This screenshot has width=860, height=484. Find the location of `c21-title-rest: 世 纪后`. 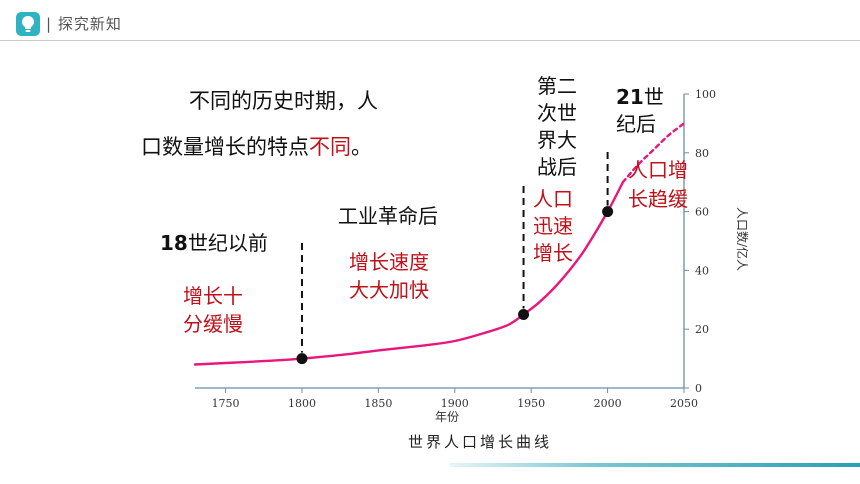

c21-title-rest: 世 纪后 is located at coordinates (640, 110).